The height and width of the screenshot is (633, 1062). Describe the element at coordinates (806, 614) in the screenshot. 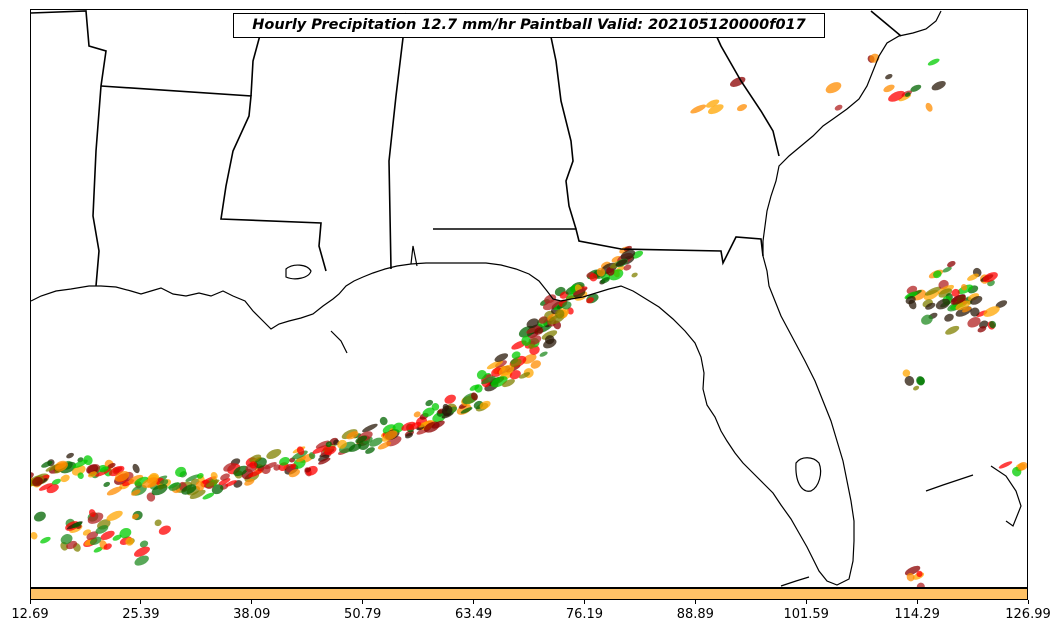

I see `colorbar-tick-label: 101.59` at that location.